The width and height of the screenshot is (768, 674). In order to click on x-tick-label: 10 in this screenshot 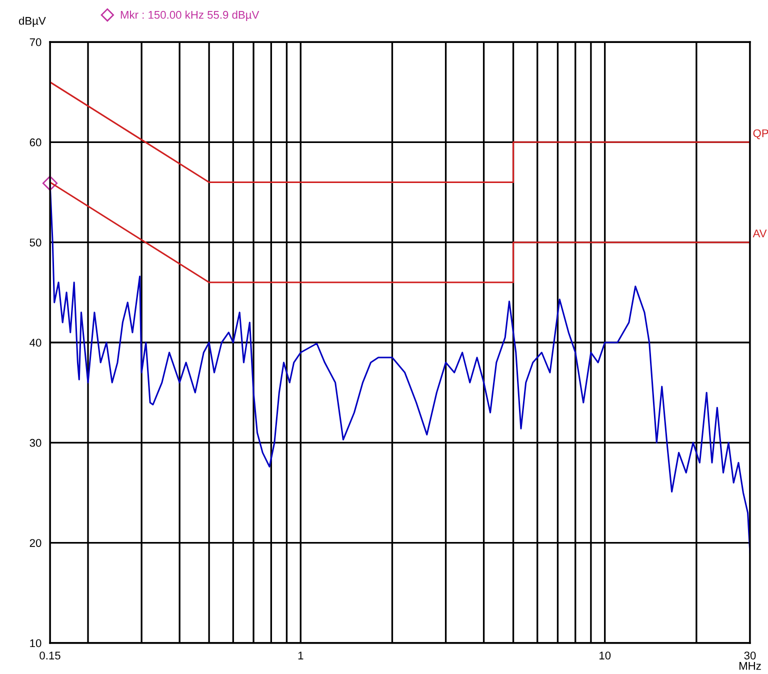, I will do `click(605, 656)`.